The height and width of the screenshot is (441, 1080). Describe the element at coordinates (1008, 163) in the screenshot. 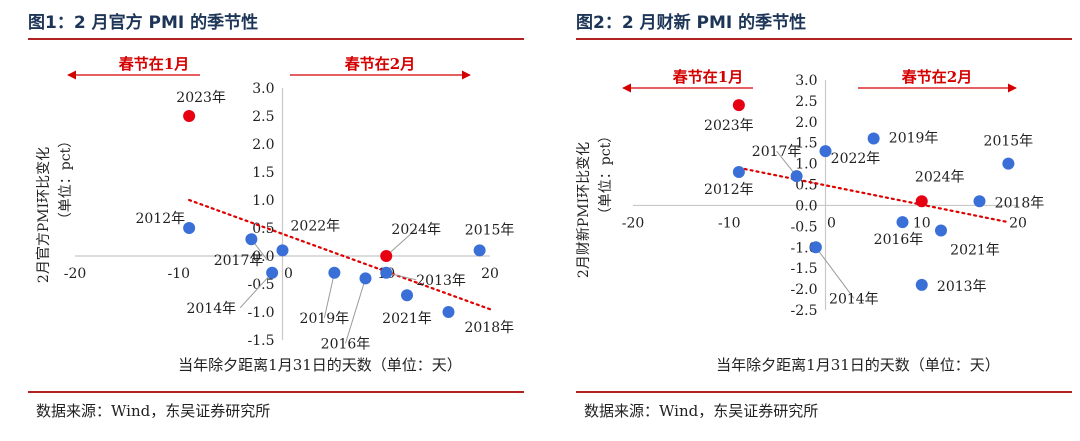

I see `data-point-2015` at that location.